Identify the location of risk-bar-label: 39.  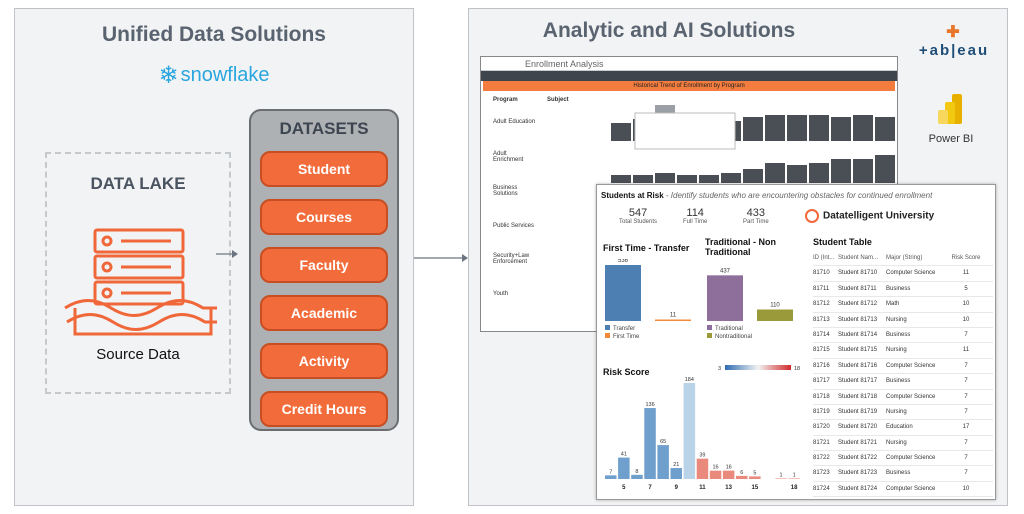
(702, 456).